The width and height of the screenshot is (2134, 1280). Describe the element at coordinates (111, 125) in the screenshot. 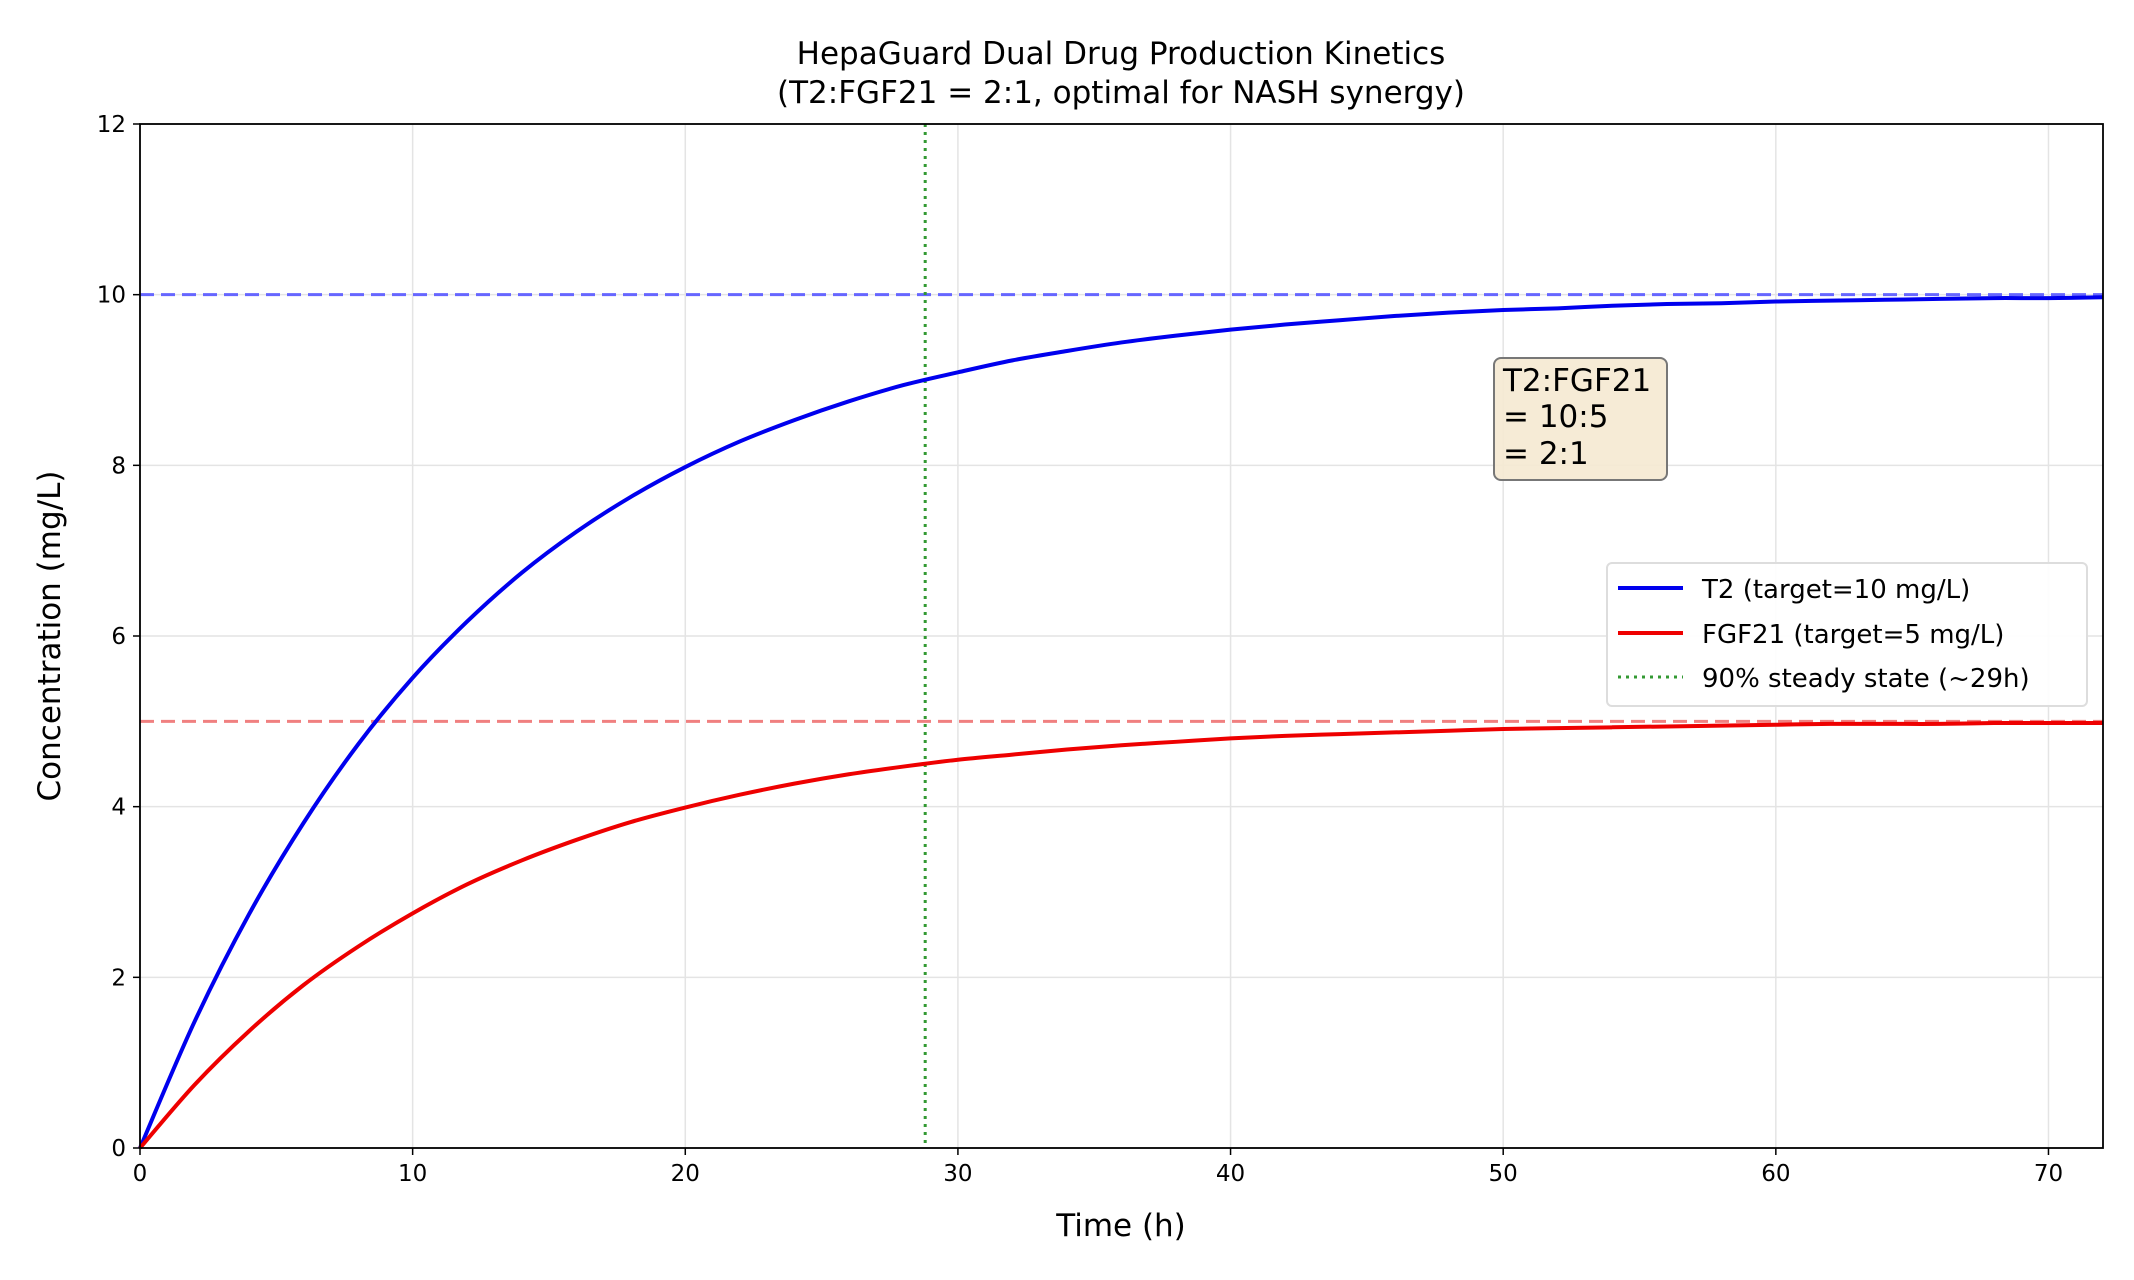

I see `y-tick-label: 12` at that location.